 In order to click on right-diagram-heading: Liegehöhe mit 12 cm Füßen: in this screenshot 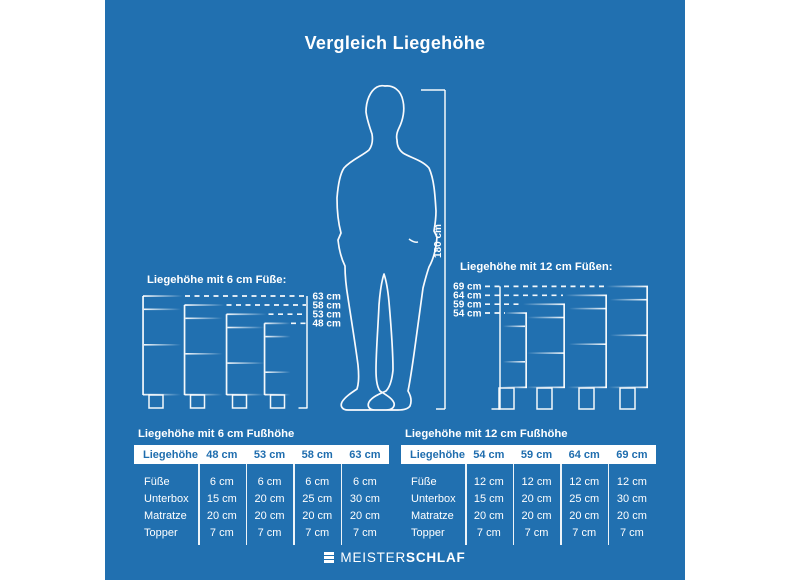, I will do `click(536, 267)`.